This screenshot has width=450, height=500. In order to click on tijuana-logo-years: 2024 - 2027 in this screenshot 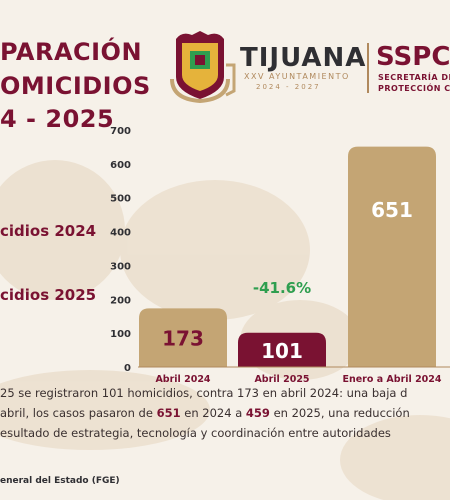, I will do `click(288, 87)`.